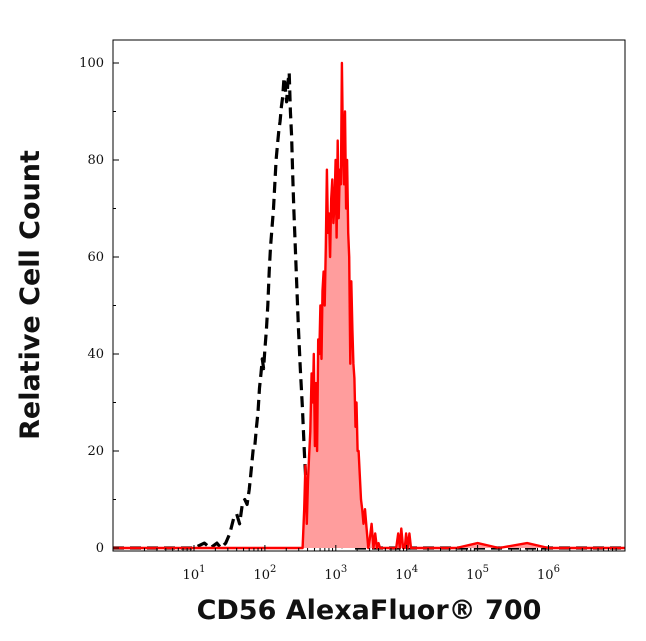  I want to click on x-tick-label: 10⁵, so click(477, 573).